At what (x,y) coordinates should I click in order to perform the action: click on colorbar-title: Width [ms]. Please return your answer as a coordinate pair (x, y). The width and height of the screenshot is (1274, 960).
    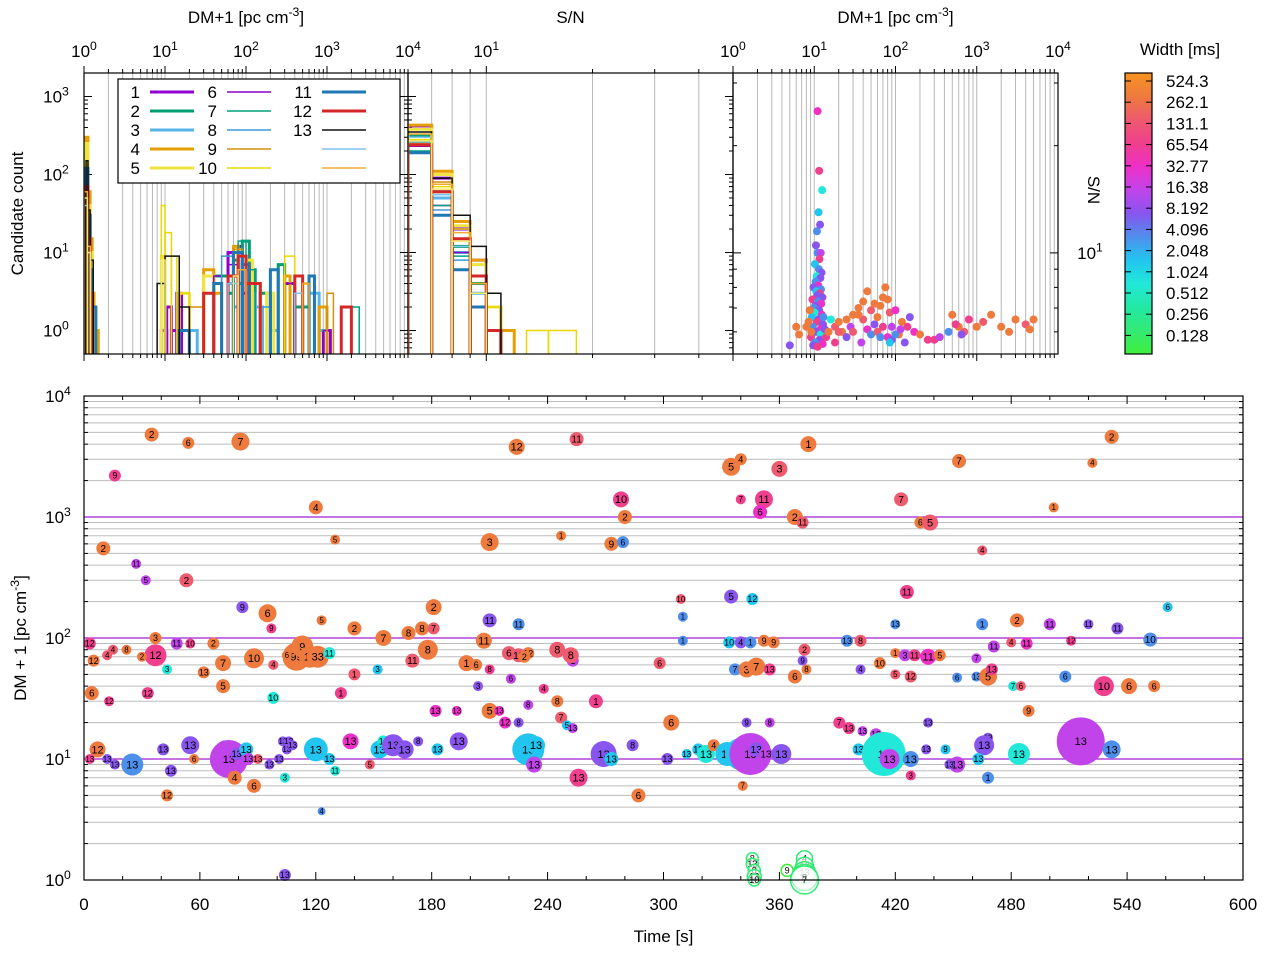
    Looking at the image, I should click on (1180, 49).